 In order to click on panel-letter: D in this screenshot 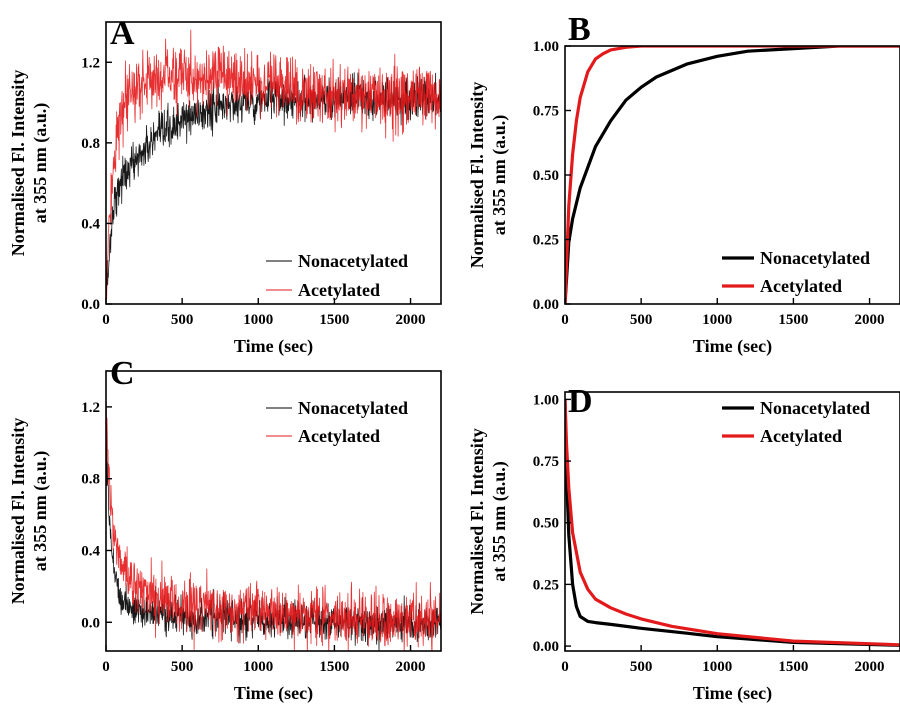, I will do `click(580, 401)`.